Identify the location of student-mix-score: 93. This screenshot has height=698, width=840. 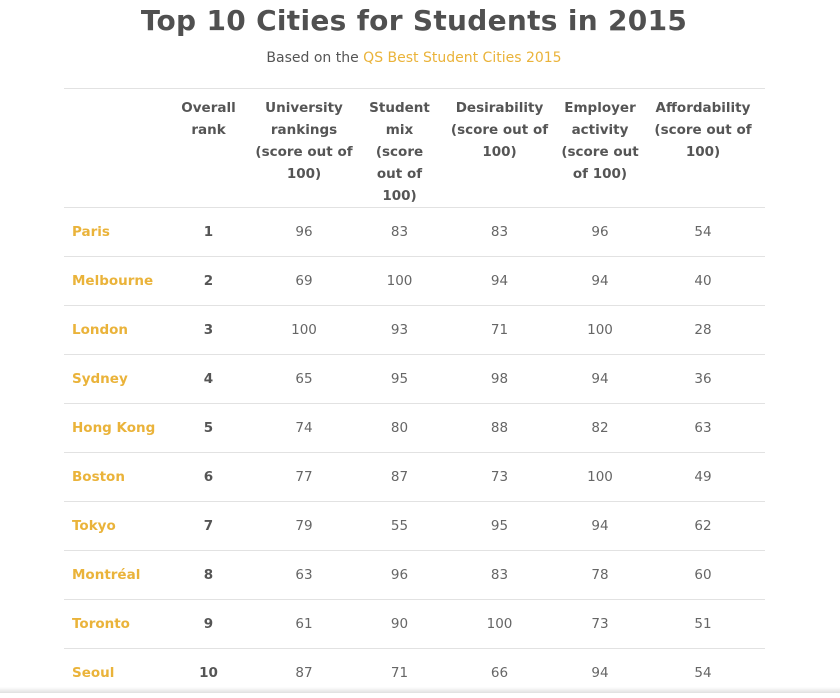
(399, 330).